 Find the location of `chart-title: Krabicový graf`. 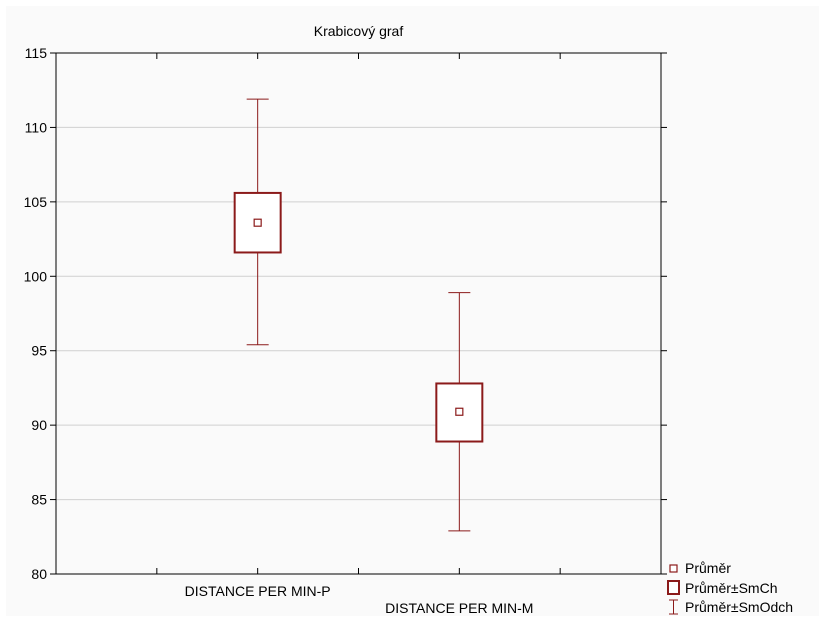

chart-title: Krabicový graf is located at coordinates (359, 31).